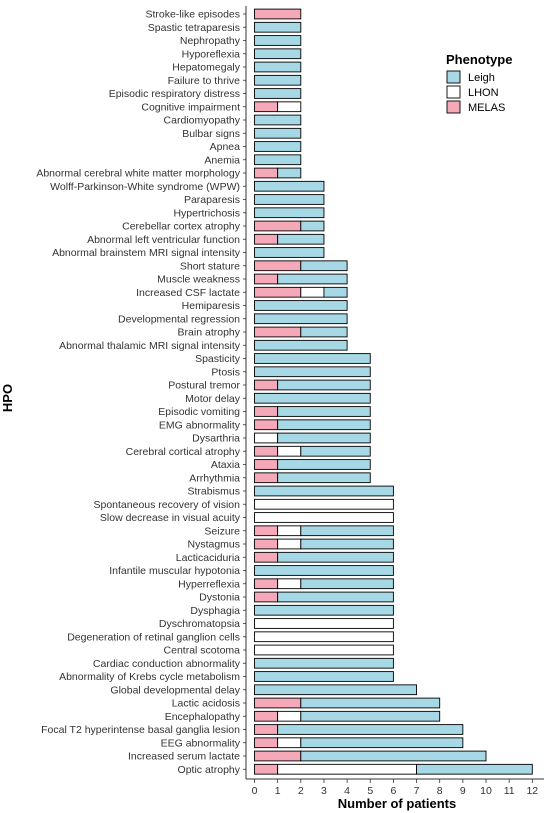 Image resolution: width=550 pixels, height=813 pixels. Describe the element at coordinates (212, 200) in the screenshot. I see `category-label: Paraparesis` at that location.